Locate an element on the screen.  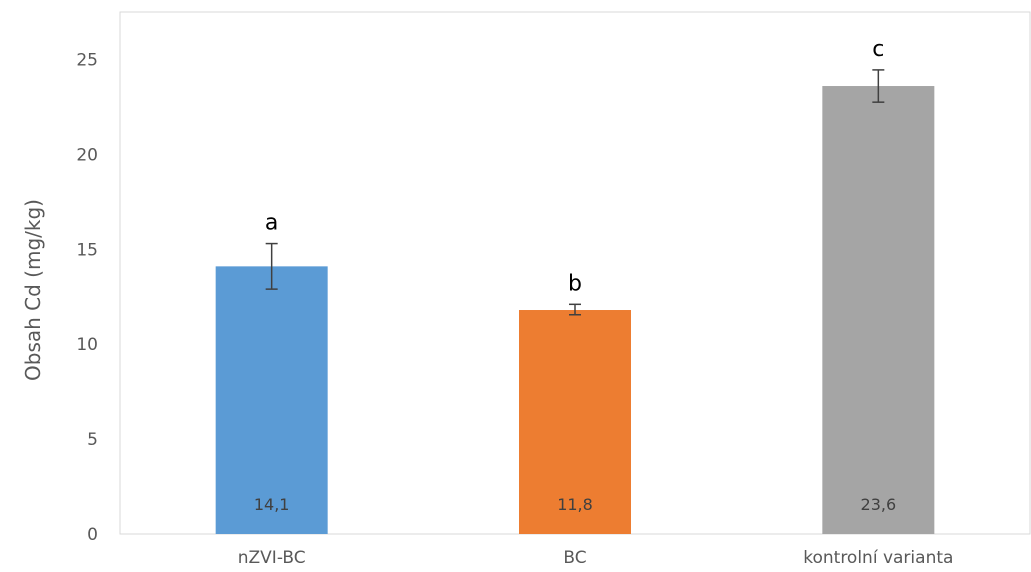
y-tick-label: 0 is located at coordinates (92, 535).